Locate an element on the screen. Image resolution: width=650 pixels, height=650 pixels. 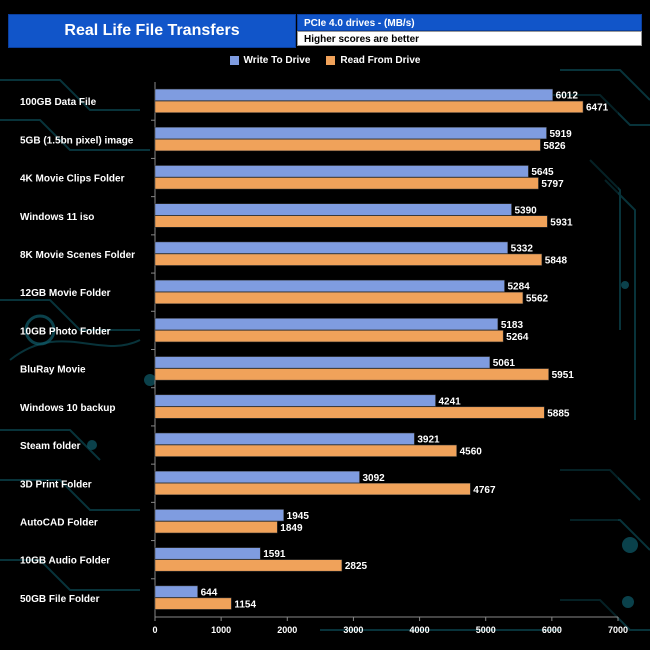
x-tick-label: 5000 is located at coordinates (486, 630).